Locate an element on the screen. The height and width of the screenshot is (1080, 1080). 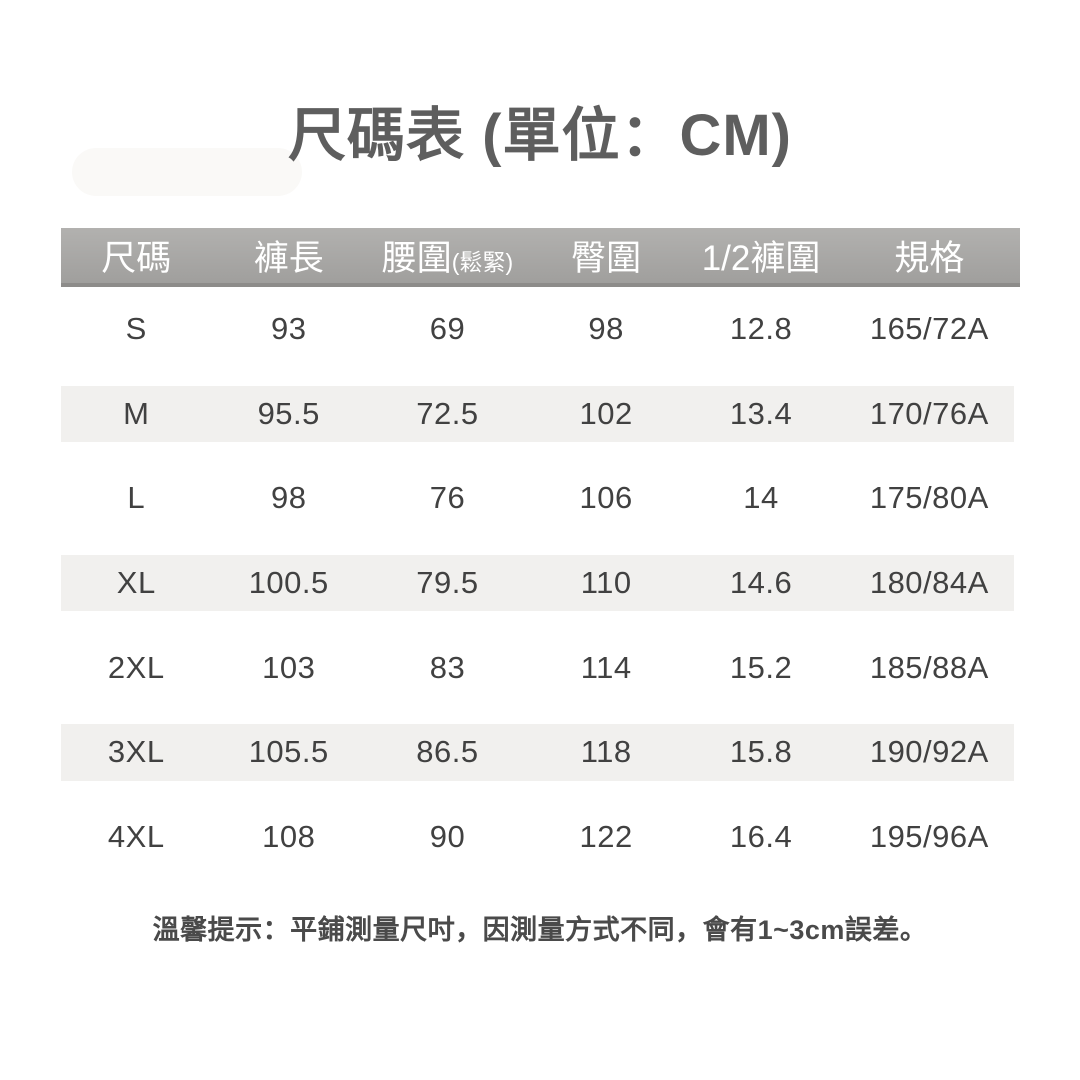
hip-cell: 102 is located at coordinates (606, 413).